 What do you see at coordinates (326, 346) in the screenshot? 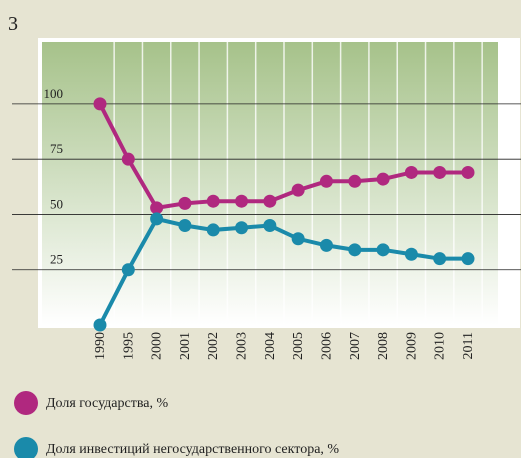
I see `x-tick-label: 2006` at bounding box center [326, 346].